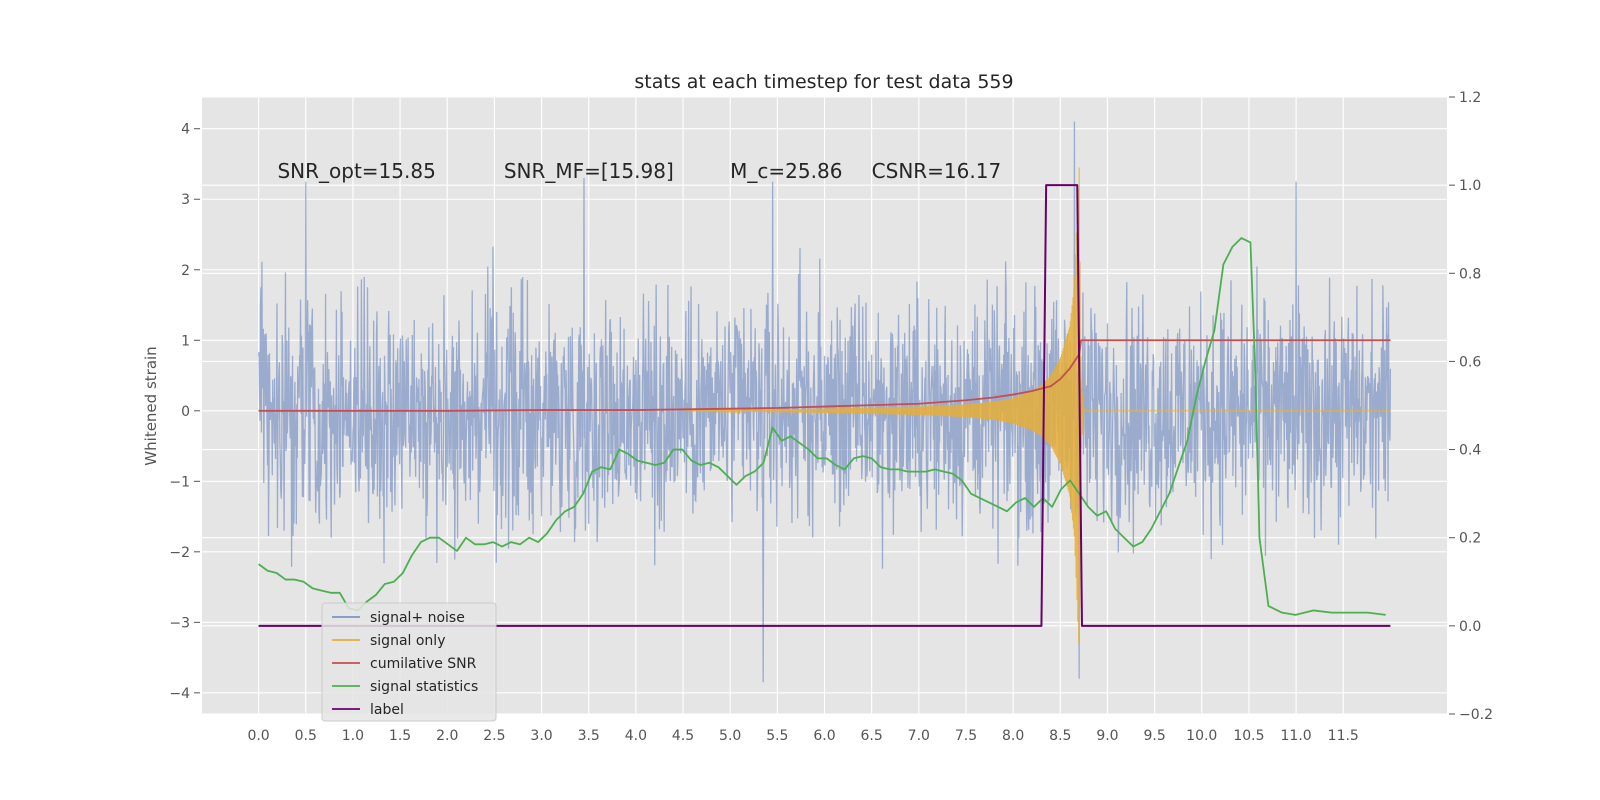 The image size is (1600, 800). Describe the element at coordinates (777, 736) in the screenshot. I see `x-tick-label: 5.5` at that location.